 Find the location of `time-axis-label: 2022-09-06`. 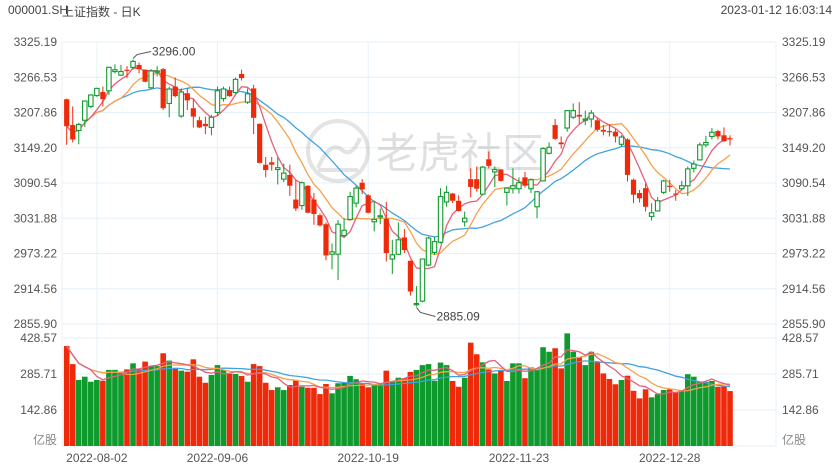

time-axis-label: 2022-09-06 is located at coordinates (218, 458).